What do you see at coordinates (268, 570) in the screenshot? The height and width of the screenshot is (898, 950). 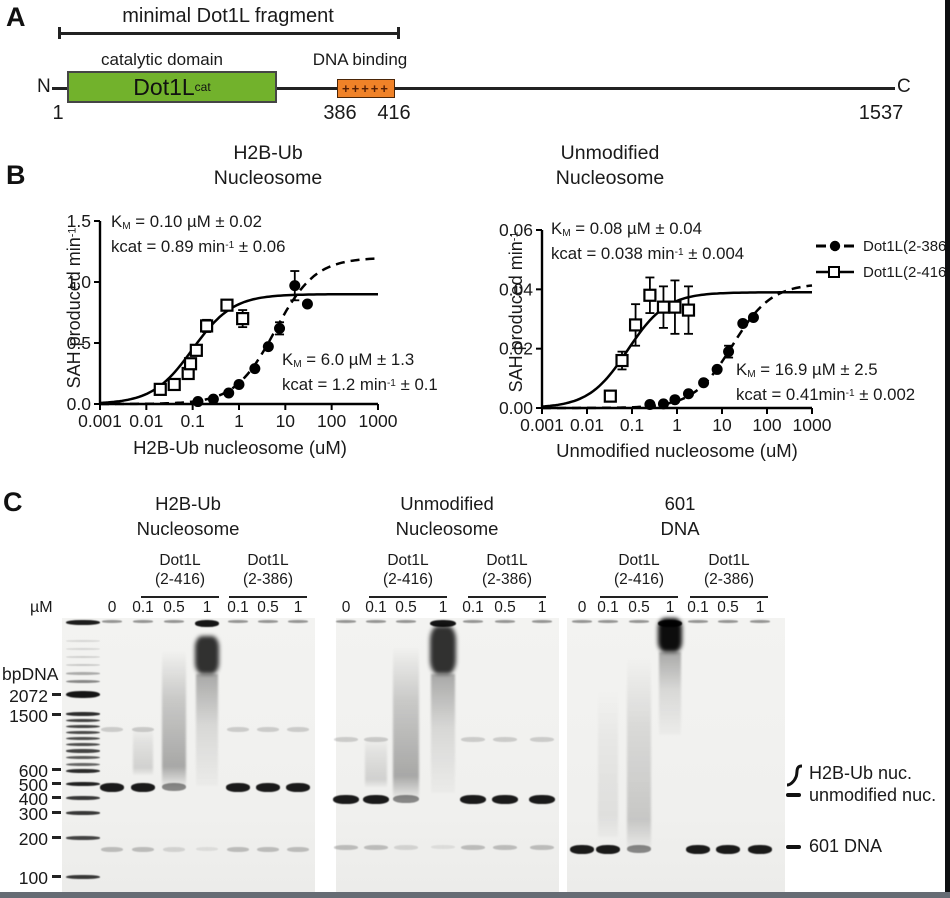 I see `gel1-group-2-386: Dot1L (2-386)` at bounding box center [268, 570].